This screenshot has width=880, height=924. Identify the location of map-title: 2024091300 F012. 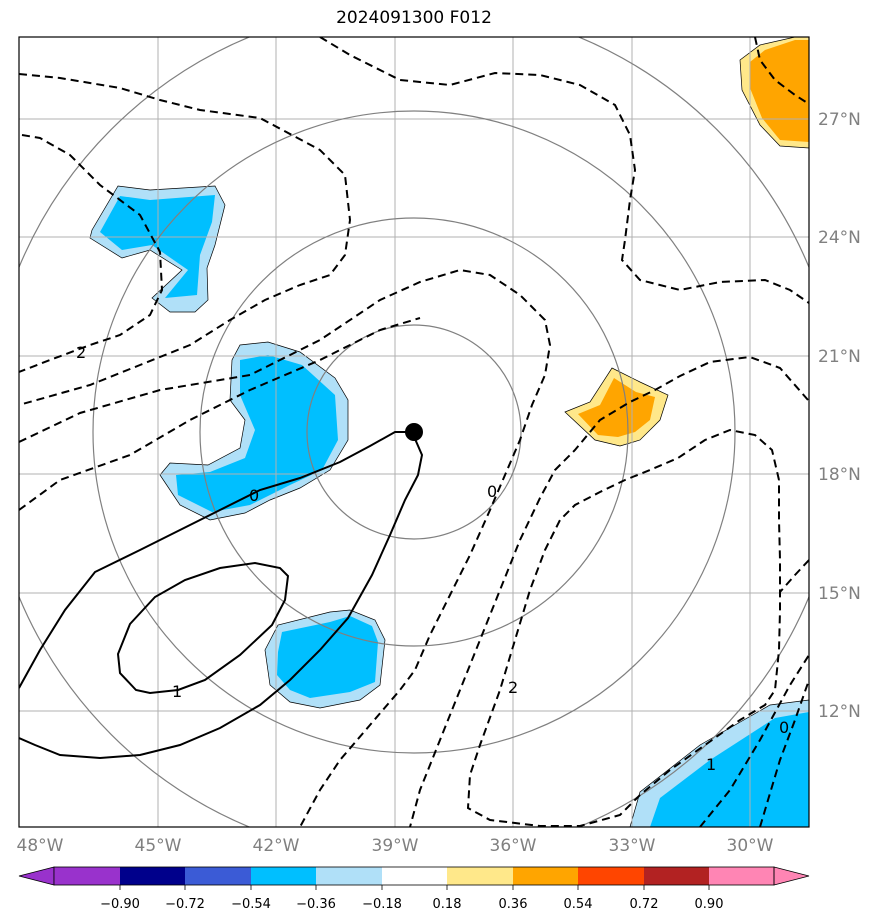
(414, 18).